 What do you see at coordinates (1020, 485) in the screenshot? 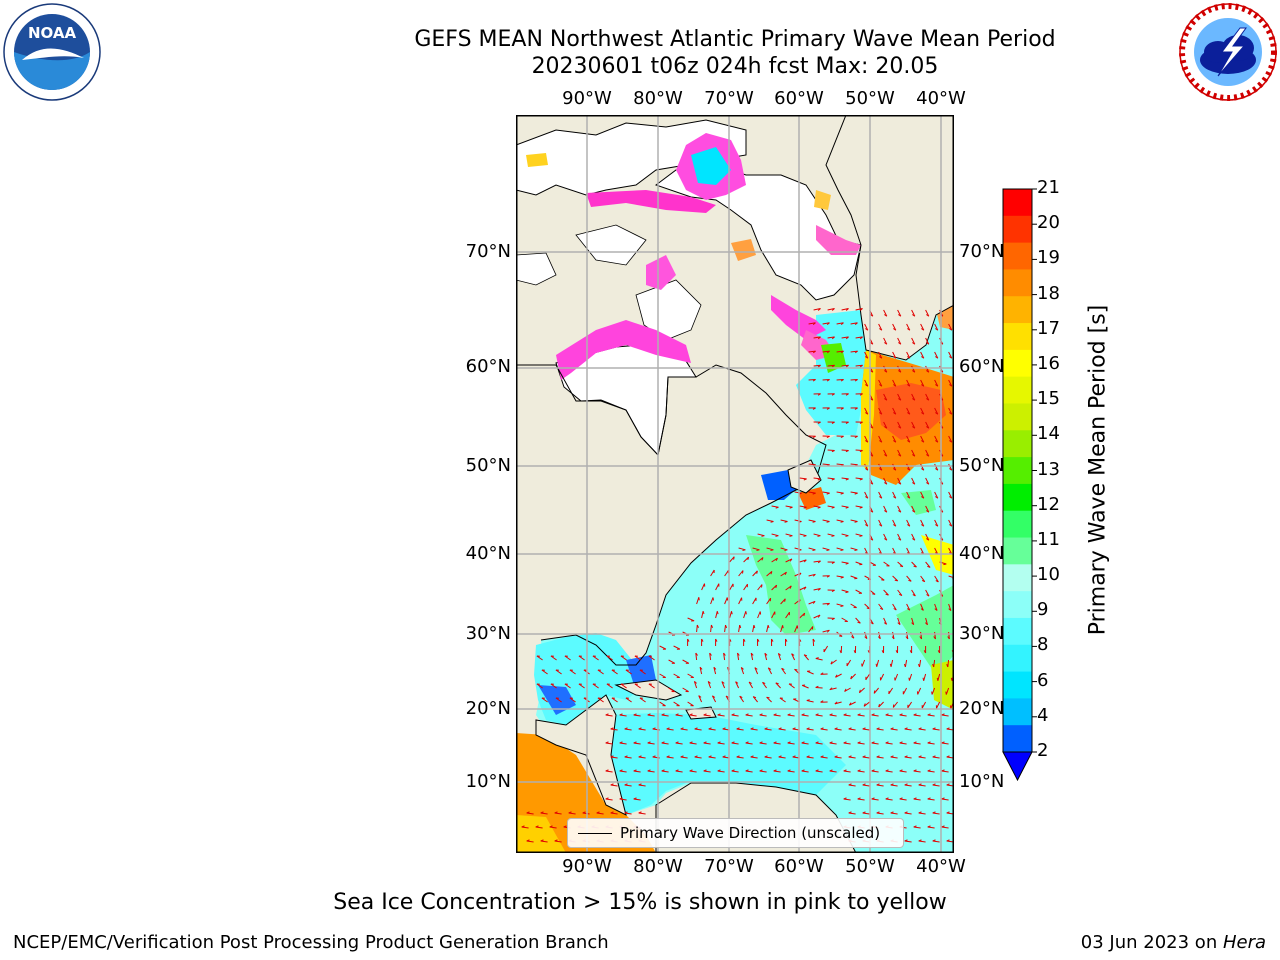
I see `colorbar` at bounding box center [1020, 485].